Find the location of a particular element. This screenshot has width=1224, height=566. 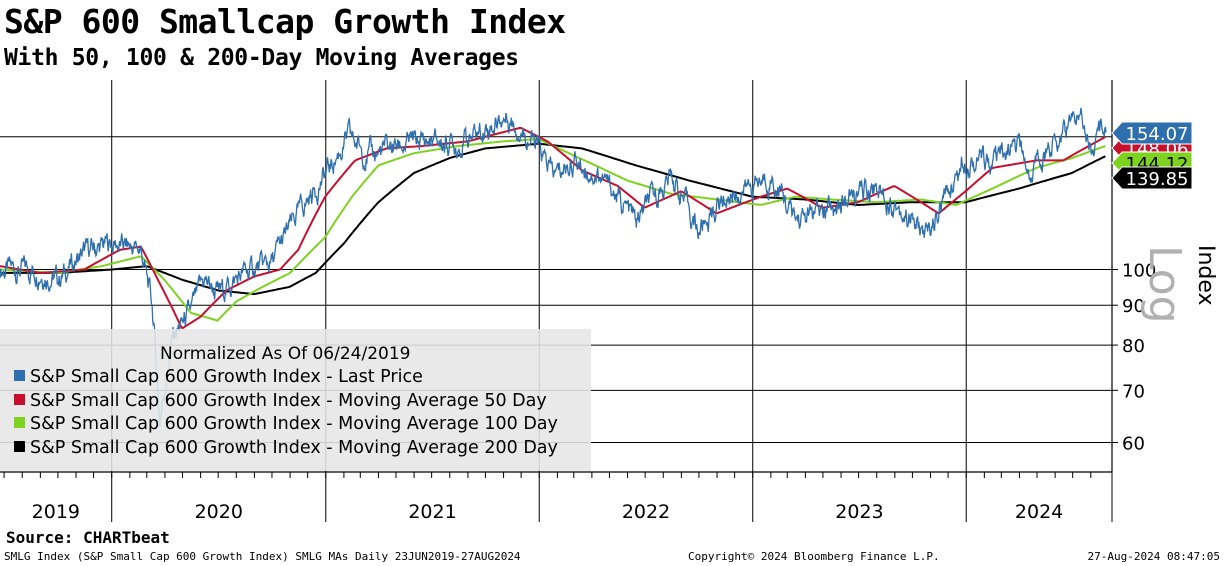

chart-subtitle: With 50, 100 & 200-Day Moving Averages is located at coordinates (261, 58).